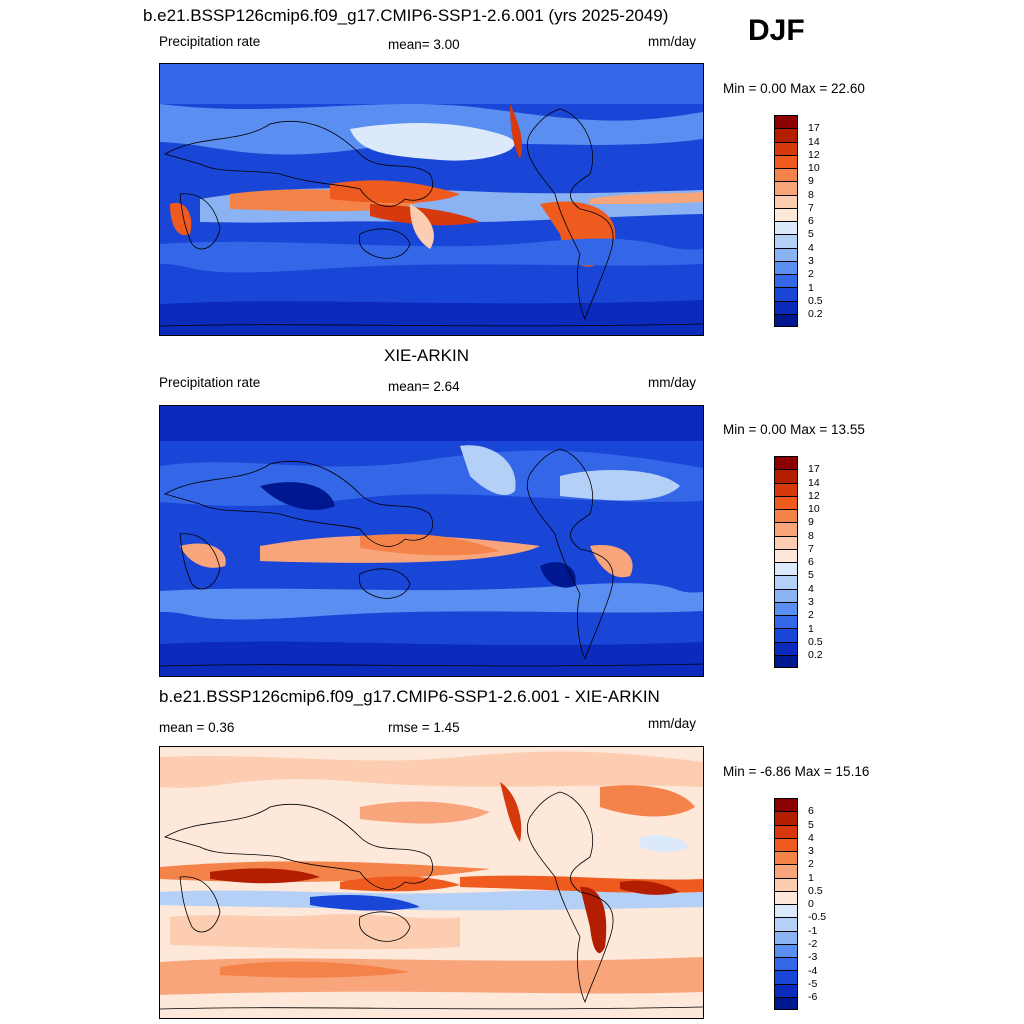 This screenshot has width=1024, height=1024. I want to click on panel2-mean-label: mean= 2.64, so click(424, 386).